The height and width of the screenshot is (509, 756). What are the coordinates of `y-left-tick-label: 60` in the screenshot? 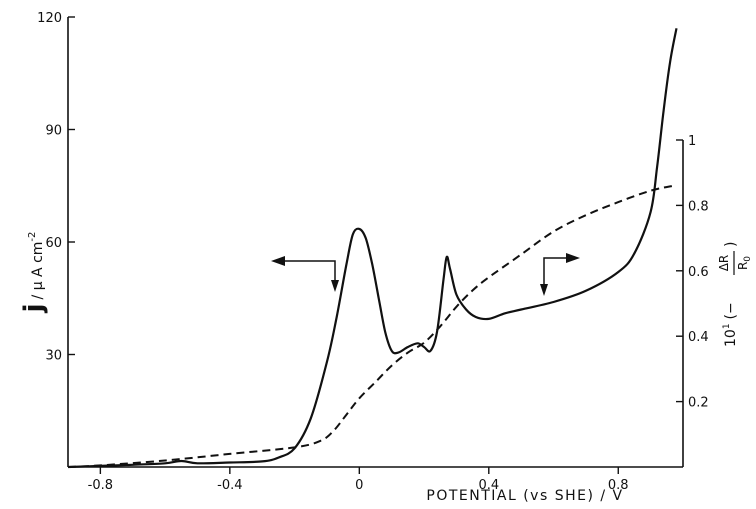 It's located at (53, 243).